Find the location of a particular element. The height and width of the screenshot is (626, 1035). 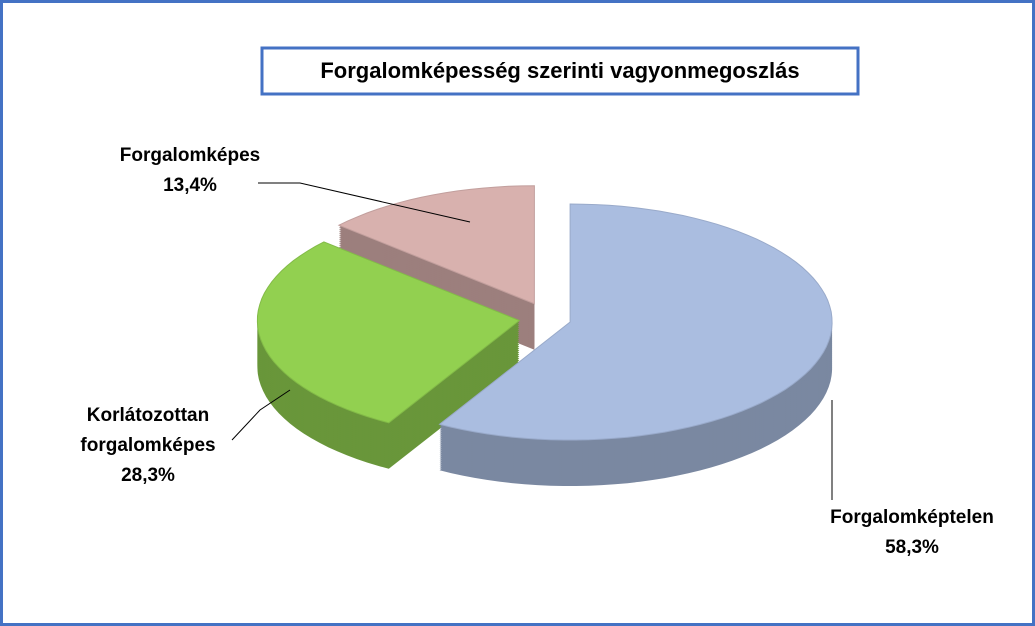

pie-slice is located at coordinates (388, 355).